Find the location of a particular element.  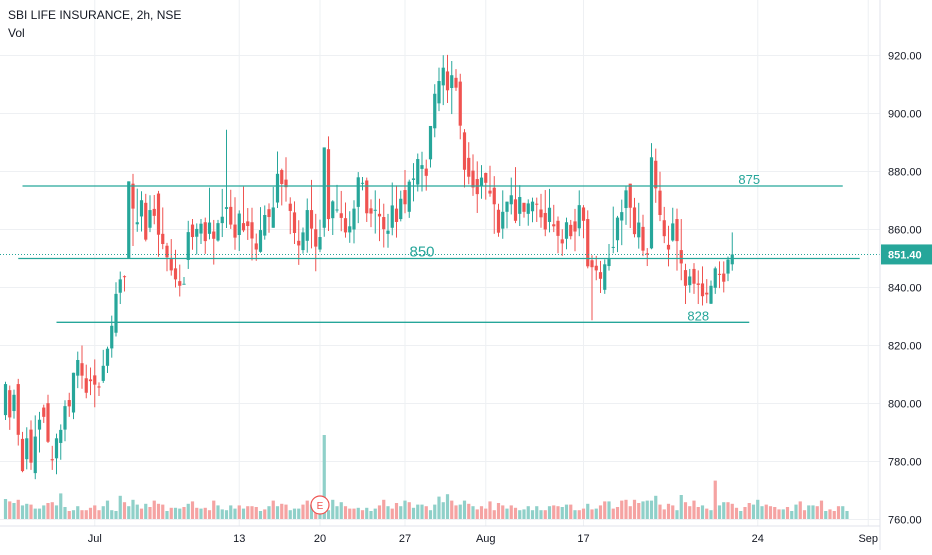

y-tick-label: 840.00 is located at coordinates (905, 289).